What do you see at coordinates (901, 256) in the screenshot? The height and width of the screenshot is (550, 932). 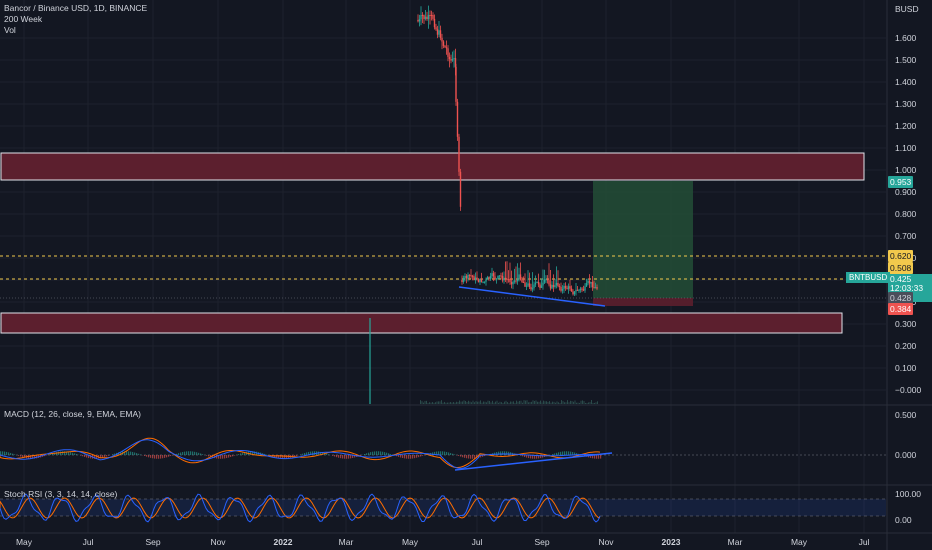 I see `level-high-badge: 0.620` at bounding box center [901, 256].